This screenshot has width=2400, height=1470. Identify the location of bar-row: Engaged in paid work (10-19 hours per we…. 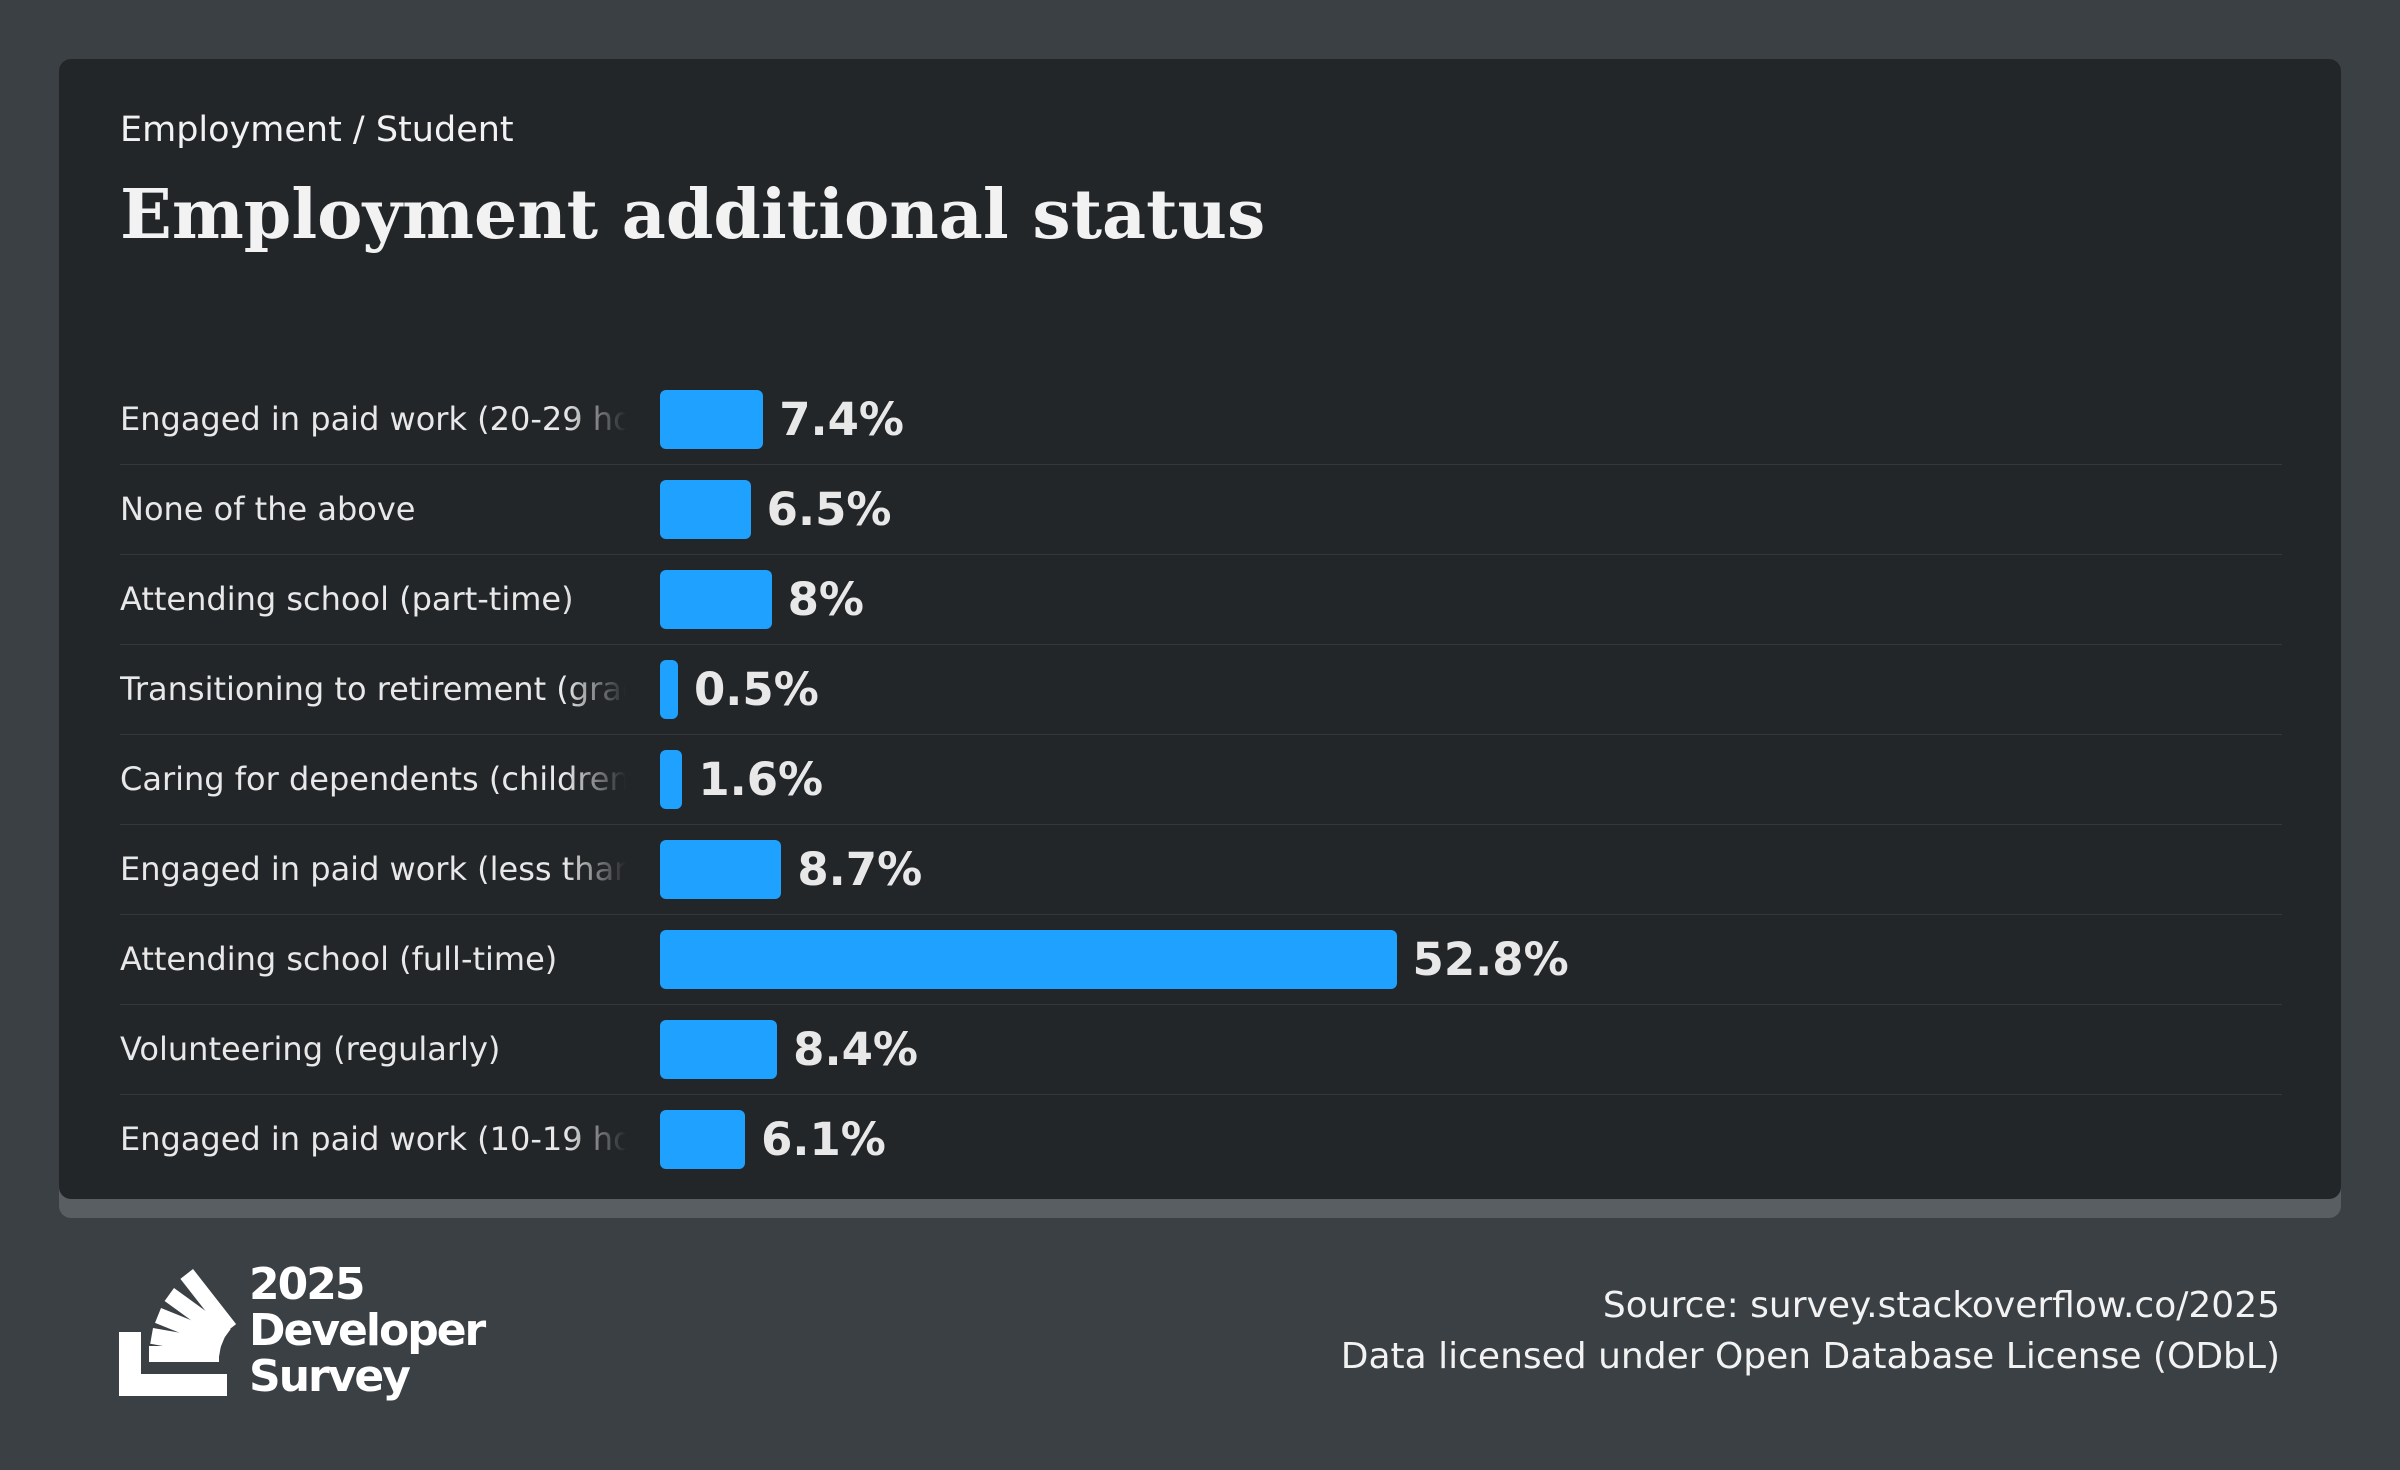
(1201, 1140).